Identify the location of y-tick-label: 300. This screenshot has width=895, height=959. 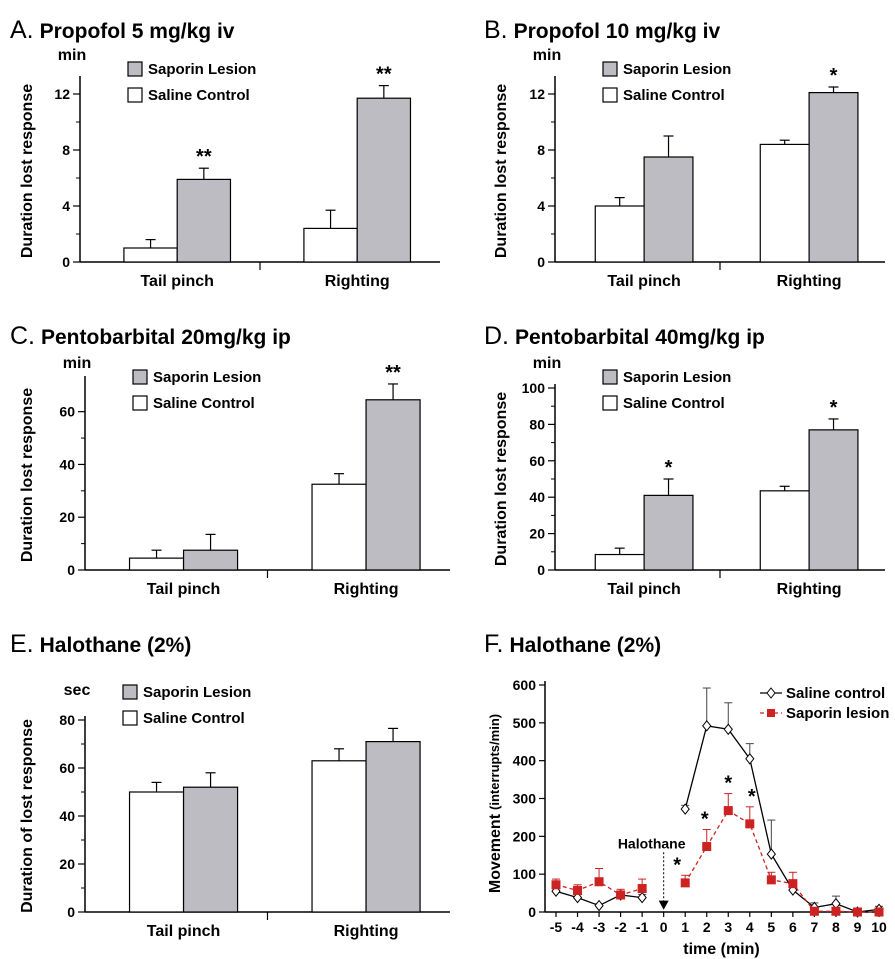
(525, 799).